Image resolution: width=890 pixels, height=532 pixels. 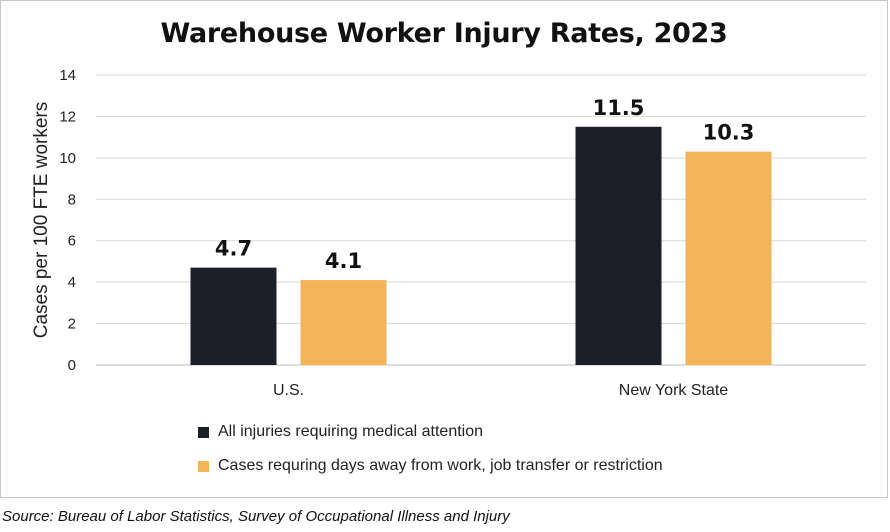 What do you see at coordinates (674, 390) in the screenshot?
I see `x-category-label-2: New York State` at bounding box center [674, 390].